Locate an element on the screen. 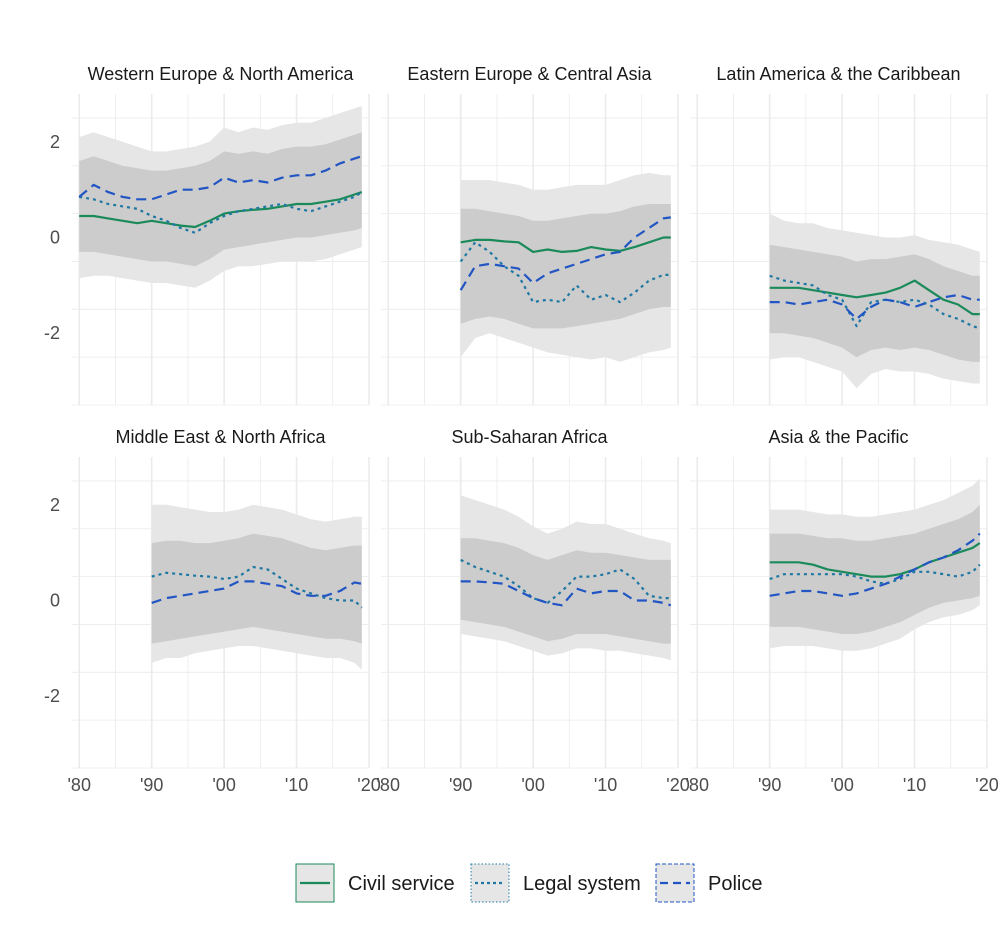 This screenshot has height=928, width=1000. legend: Civil service Legal system Police is located at coordinates (528, 883).